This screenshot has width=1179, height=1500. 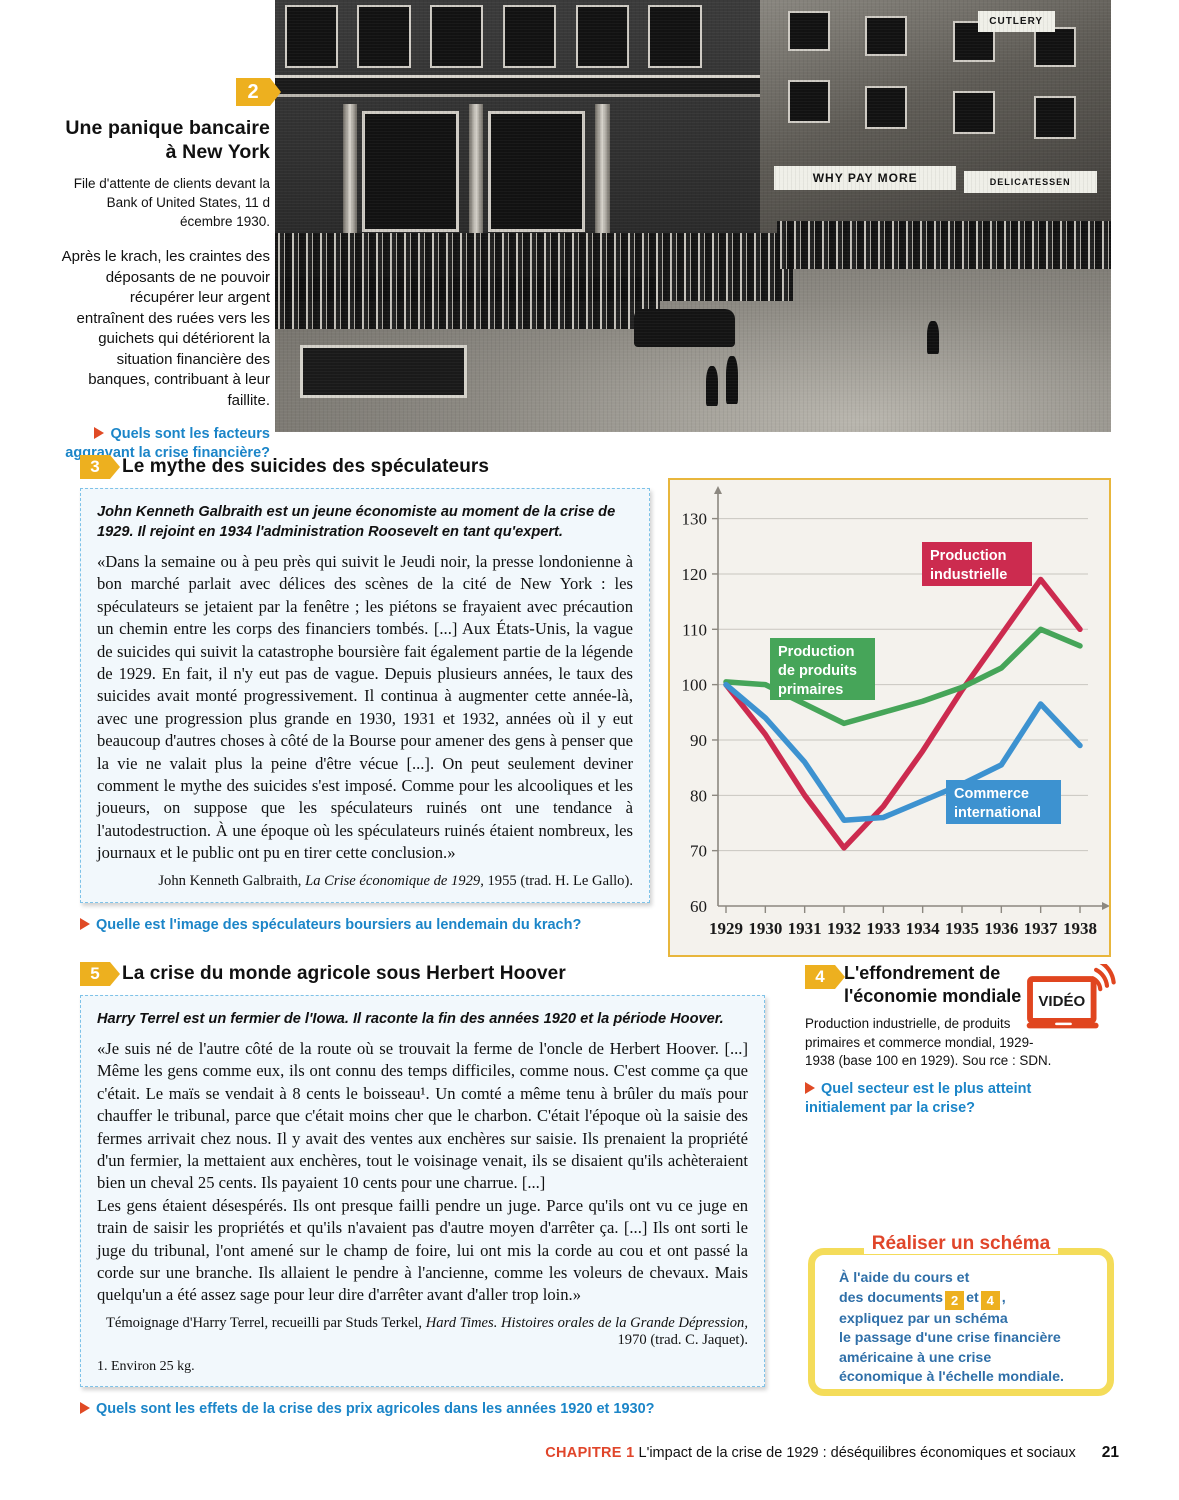 I want to click on video-laptop-icon: VIDÉO, so click(x=1071, y=1000).